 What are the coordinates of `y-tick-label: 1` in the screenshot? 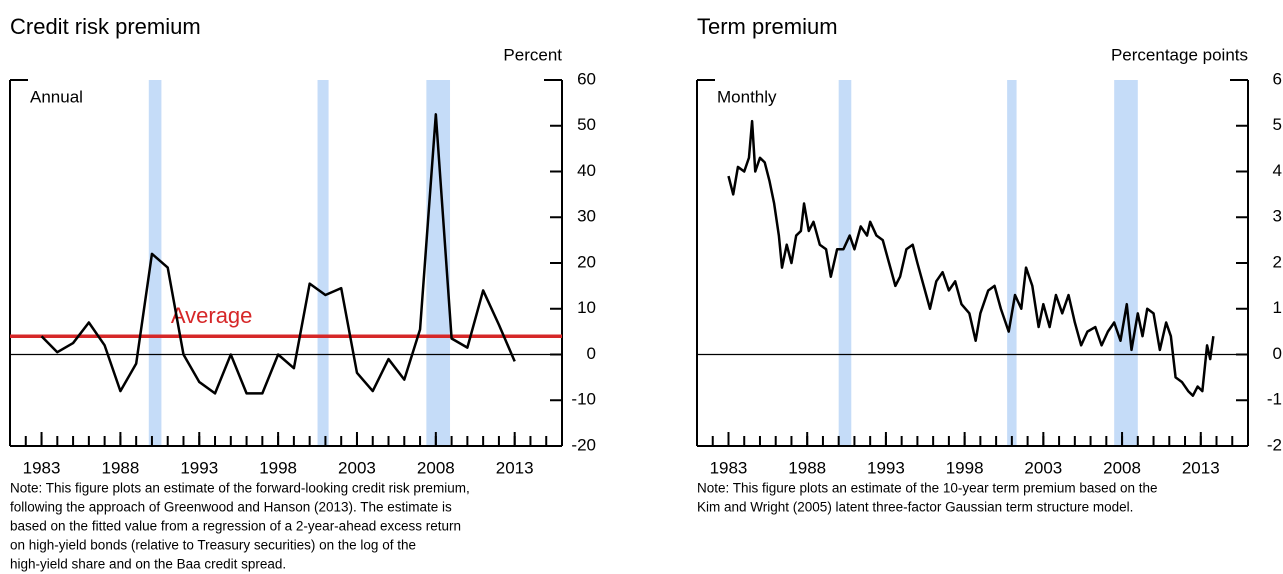 It's located at (1277, 307).